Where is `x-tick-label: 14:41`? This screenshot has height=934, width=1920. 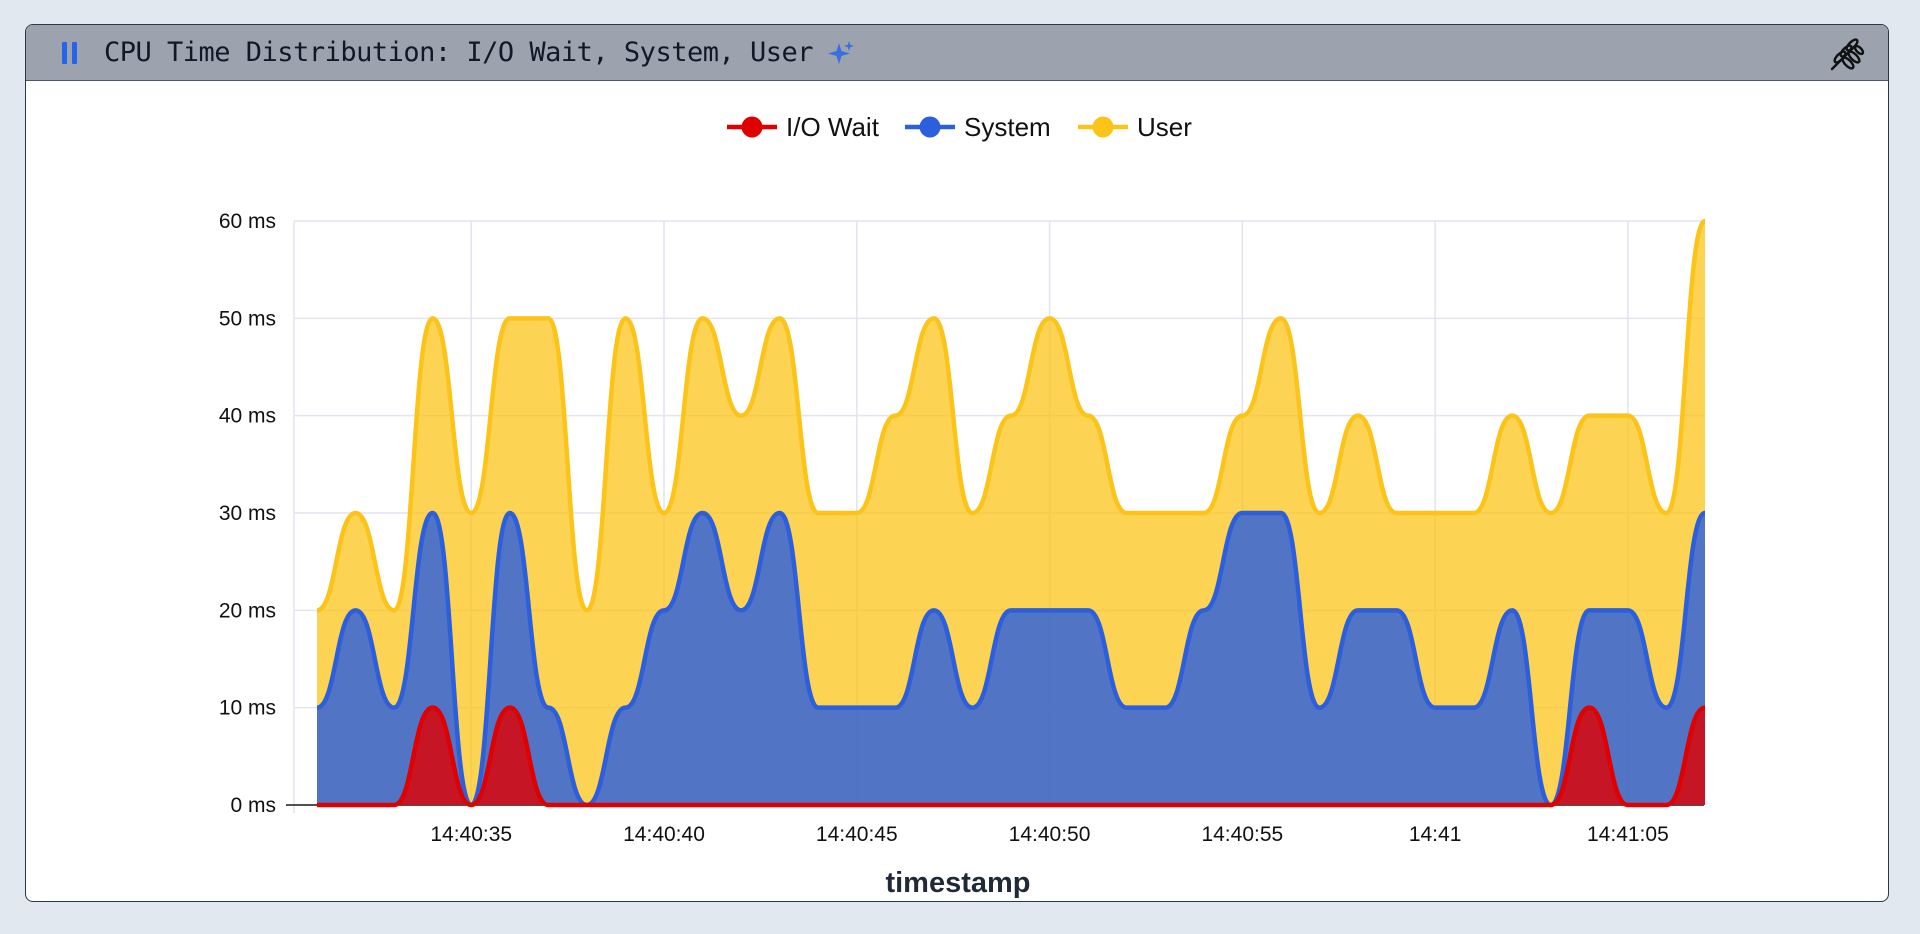
x-tick-label: 14:41 is located at coordinates (1435, 834).